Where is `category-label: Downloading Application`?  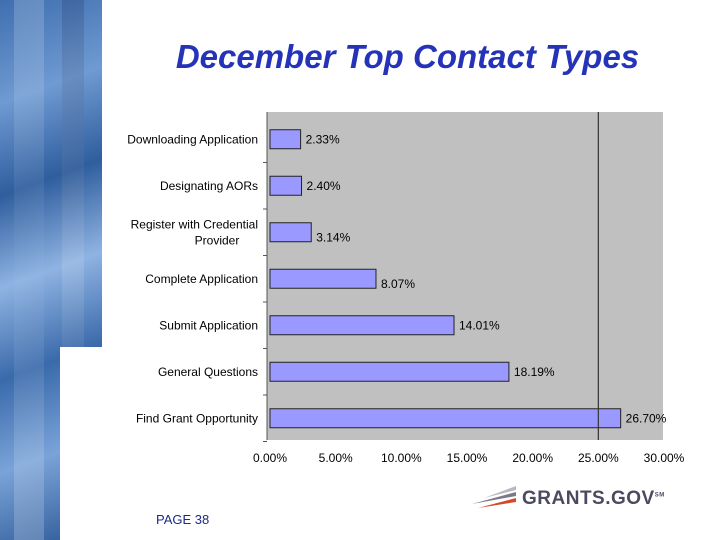
category-label: Downloading Application is located at coordinates (192, 139).